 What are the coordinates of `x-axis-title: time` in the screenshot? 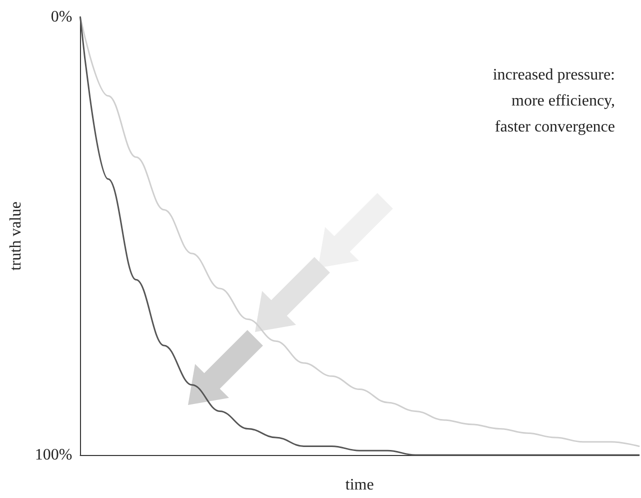 It's located at (359, 485).